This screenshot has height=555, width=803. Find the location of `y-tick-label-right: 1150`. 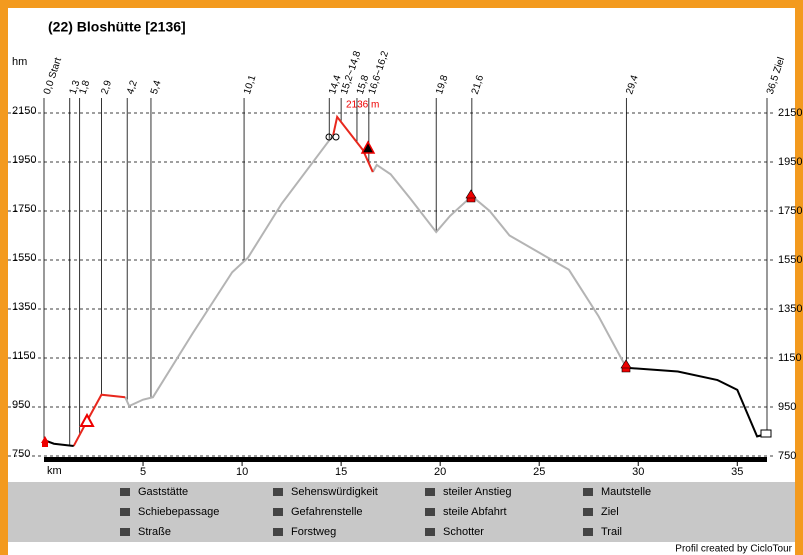

y-tick-label-right: 1150 is located at coordinates (790, 358).